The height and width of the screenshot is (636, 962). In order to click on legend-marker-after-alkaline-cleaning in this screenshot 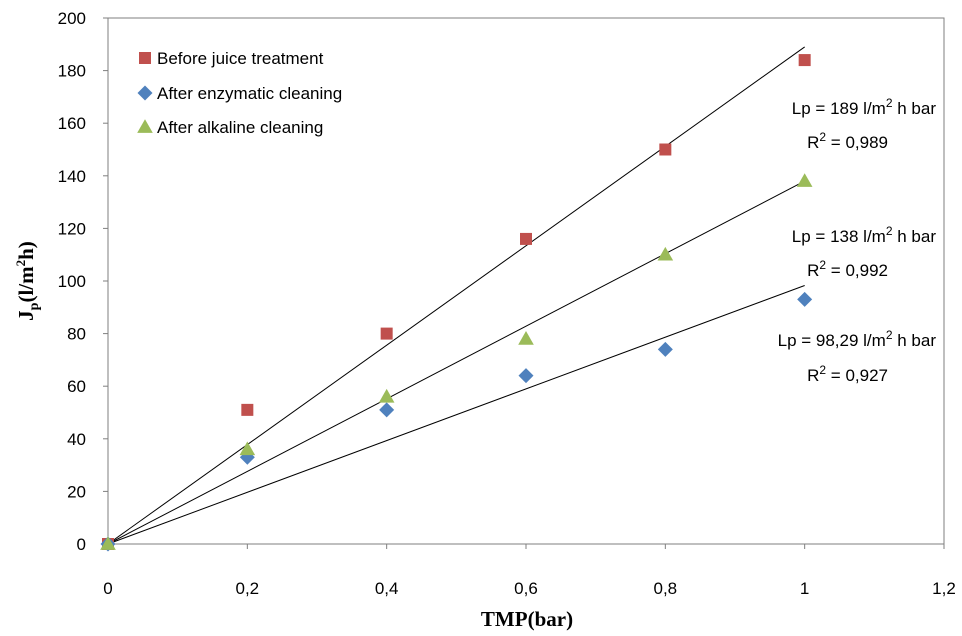, I will do `click(145, 126)`.